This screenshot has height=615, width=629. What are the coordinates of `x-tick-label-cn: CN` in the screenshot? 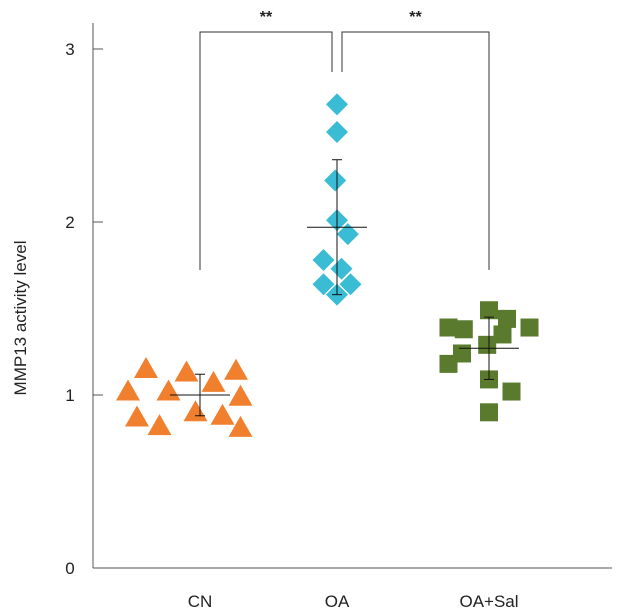 It's located at (200, 601).